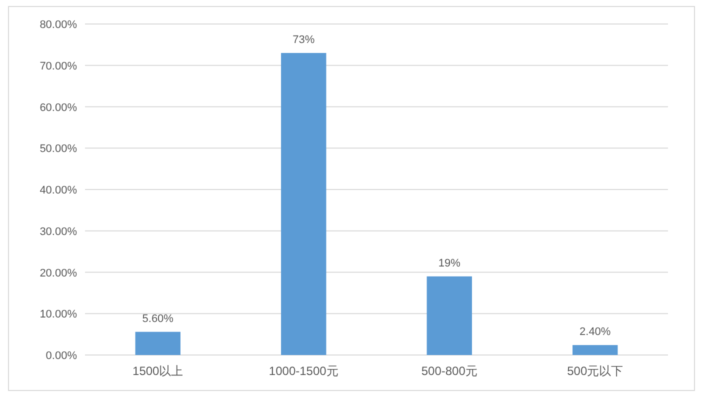  Describe the element at coordinates (59, 149) in the screenshot. I see `y-tick-label: 50.00%` at that location.